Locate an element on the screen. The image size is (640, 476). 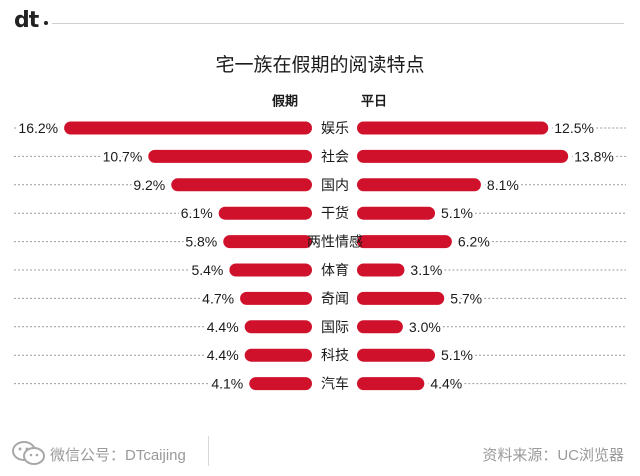
series-header-left: 假期 is located at coordinates (285, 101).